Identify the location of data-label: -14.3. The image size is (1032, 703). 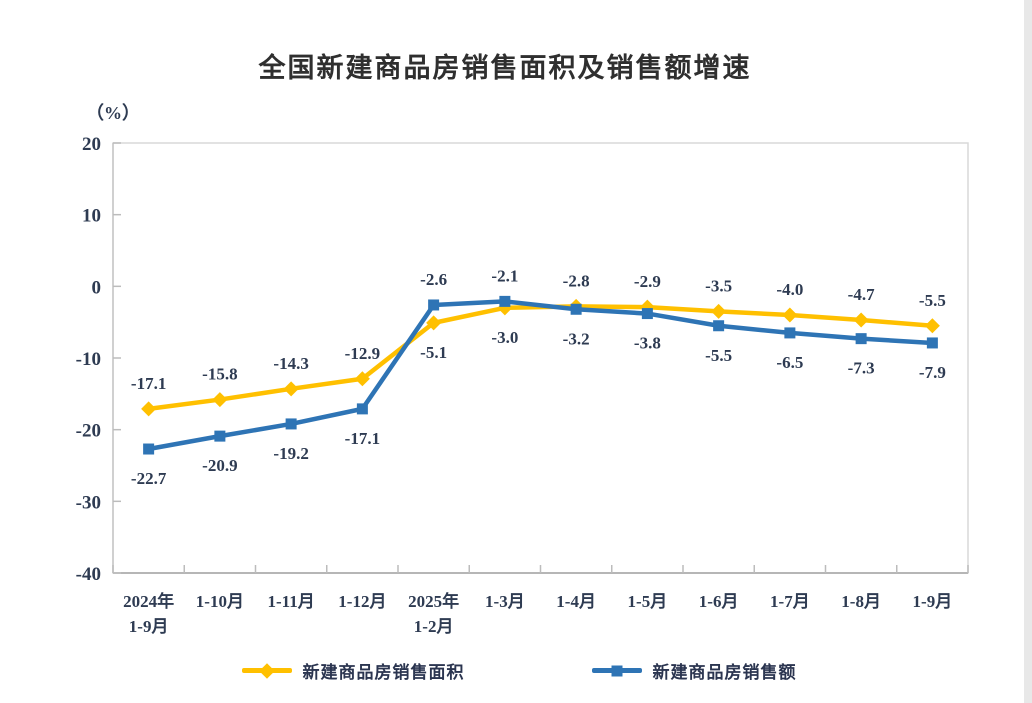
(290, 363).